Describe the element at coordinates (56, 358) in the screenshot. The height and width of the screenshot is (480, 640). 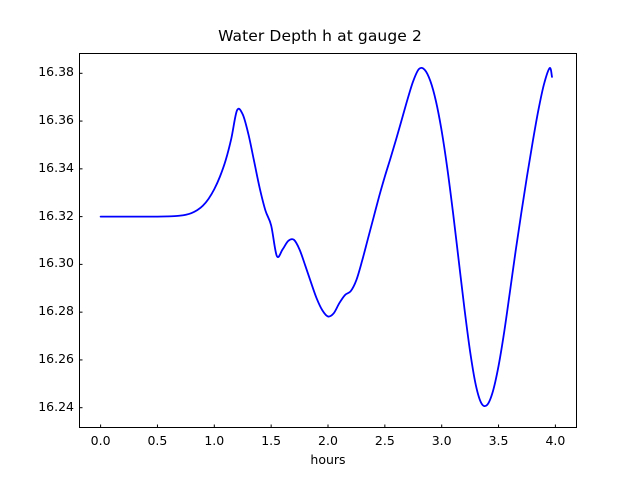
I see `y-tick-label: 16.26` at that location.